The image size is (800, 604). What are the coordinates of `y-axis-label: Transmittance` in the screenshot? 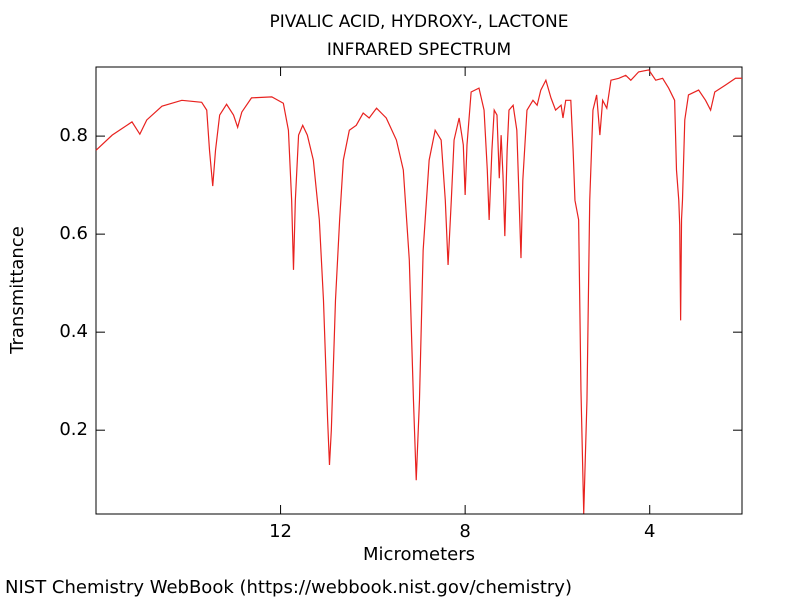 It's located at (17, 290).